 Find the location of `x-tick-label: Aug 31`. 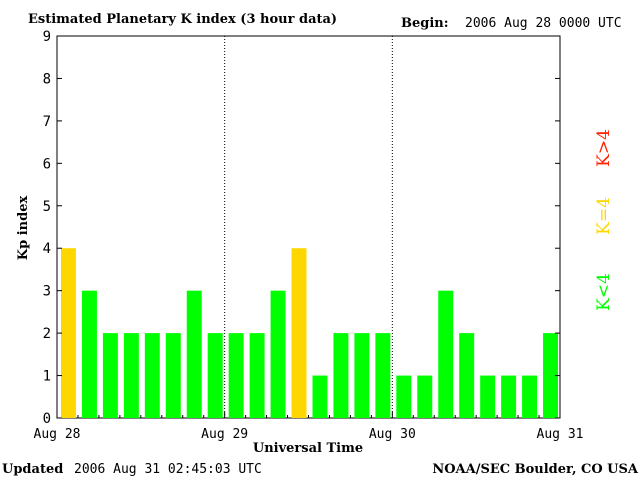

x-tick-label: Aug 31 is located at coordinates (560, 434).